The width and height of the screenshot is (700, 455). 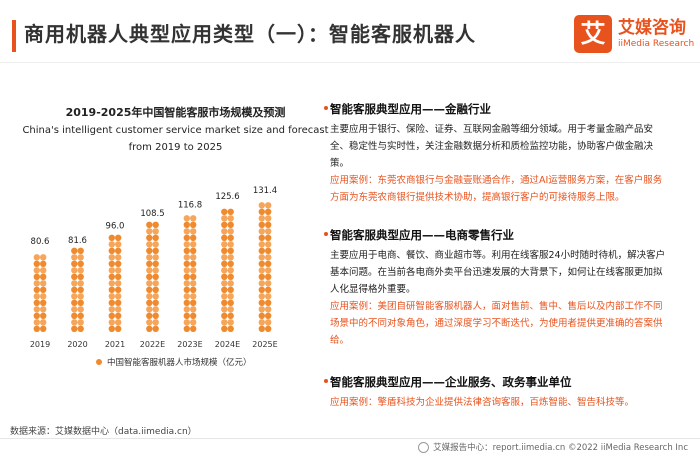 What do you see at coordinates (115, 344) in the screenshot?
I see `x-tick-2021: 2021` at bounding box center [115, 344].